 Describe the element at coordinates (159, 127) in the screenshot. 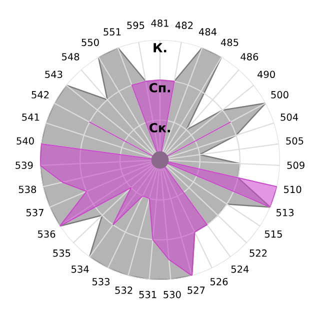

I see `y-tick-label: Ск.` at that location.